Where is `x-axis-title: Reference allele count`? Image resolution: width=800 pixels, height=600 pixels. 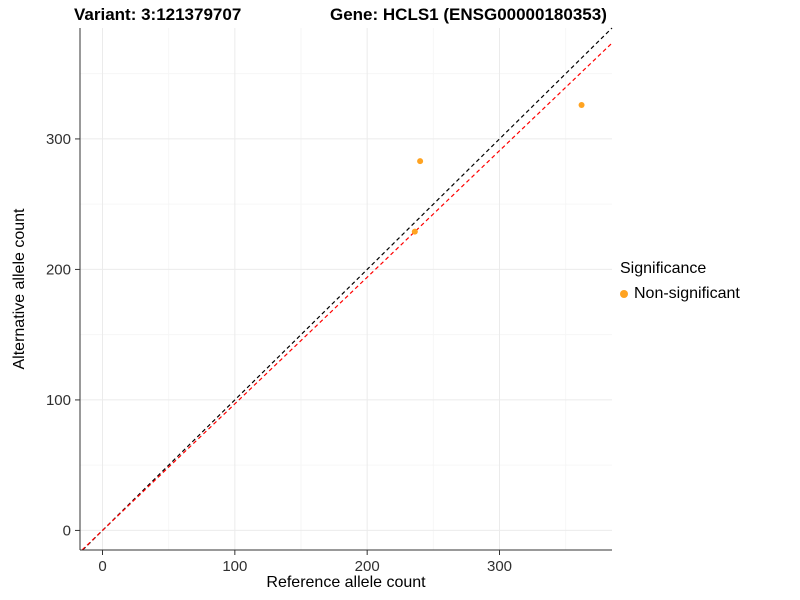
x-axis-title: Reference allele count is located at coordinates (346, 582).